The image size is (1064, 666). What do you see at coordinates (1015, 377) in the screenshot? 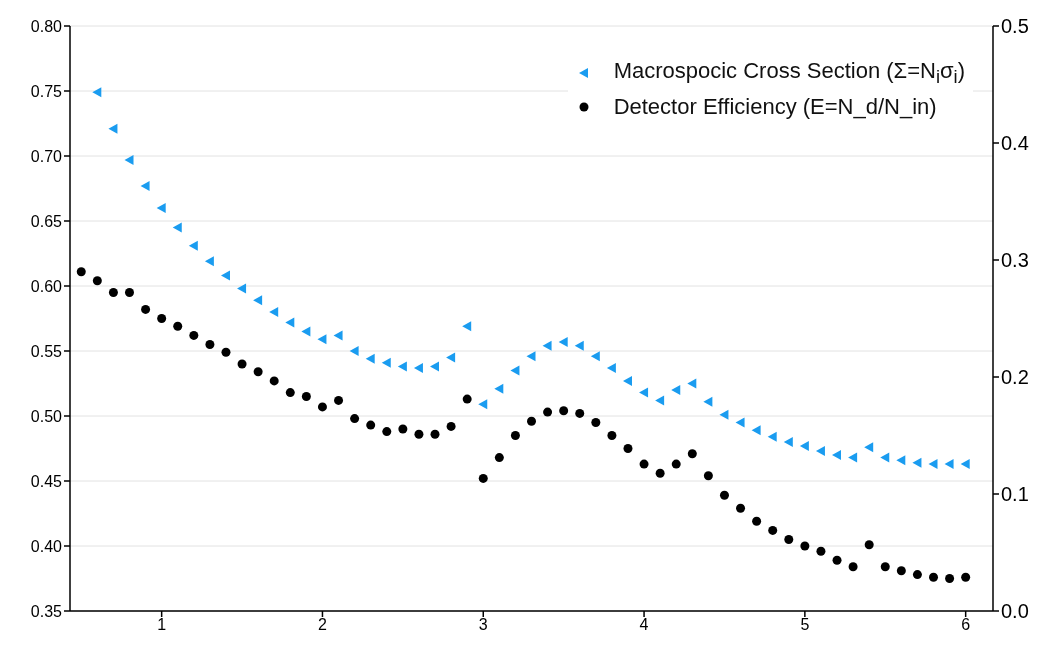
I see `y2-tick-label: 0.2` at bounding box center [1015, 377].